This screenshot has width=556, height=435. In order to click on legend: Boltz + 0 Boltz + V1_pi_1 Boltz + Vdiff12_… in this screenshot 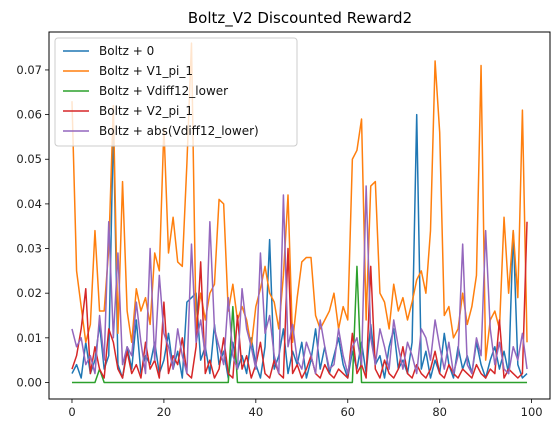, I will do `click(176, 92)`.